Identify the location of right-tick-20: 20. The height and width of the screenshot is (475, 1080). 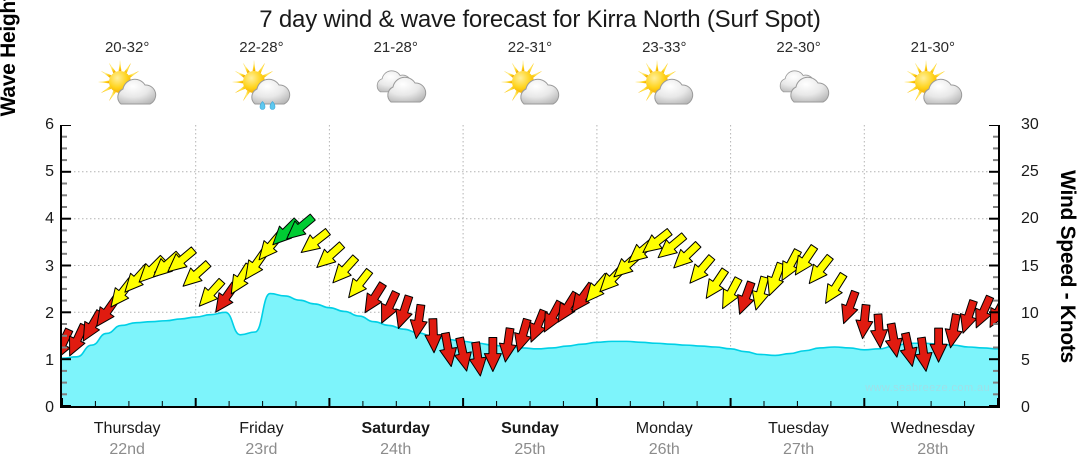
(1030, 219).